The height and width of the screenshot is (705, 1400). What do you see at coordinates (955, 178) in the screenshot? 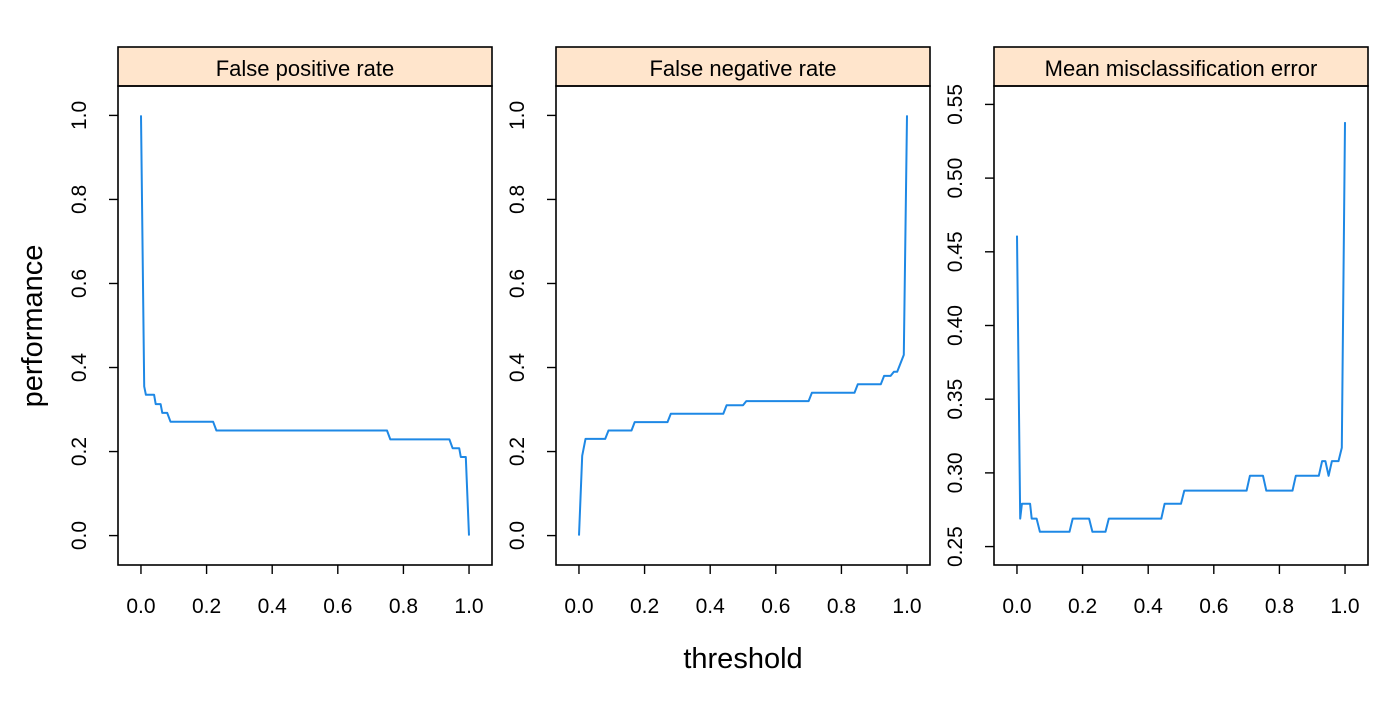
I see `y-tick-label: 0.50` at bounding box center [955, 178].